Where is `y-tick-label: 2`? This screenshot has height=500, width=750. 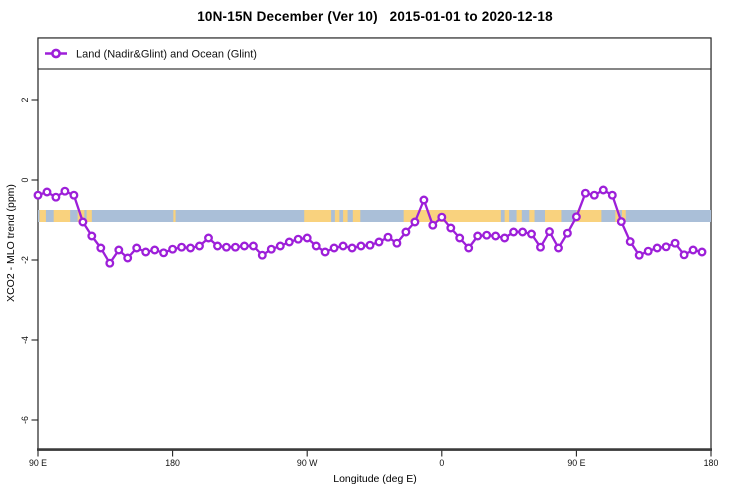 y-tick-label: 2 is located at coordinates (25, 99).